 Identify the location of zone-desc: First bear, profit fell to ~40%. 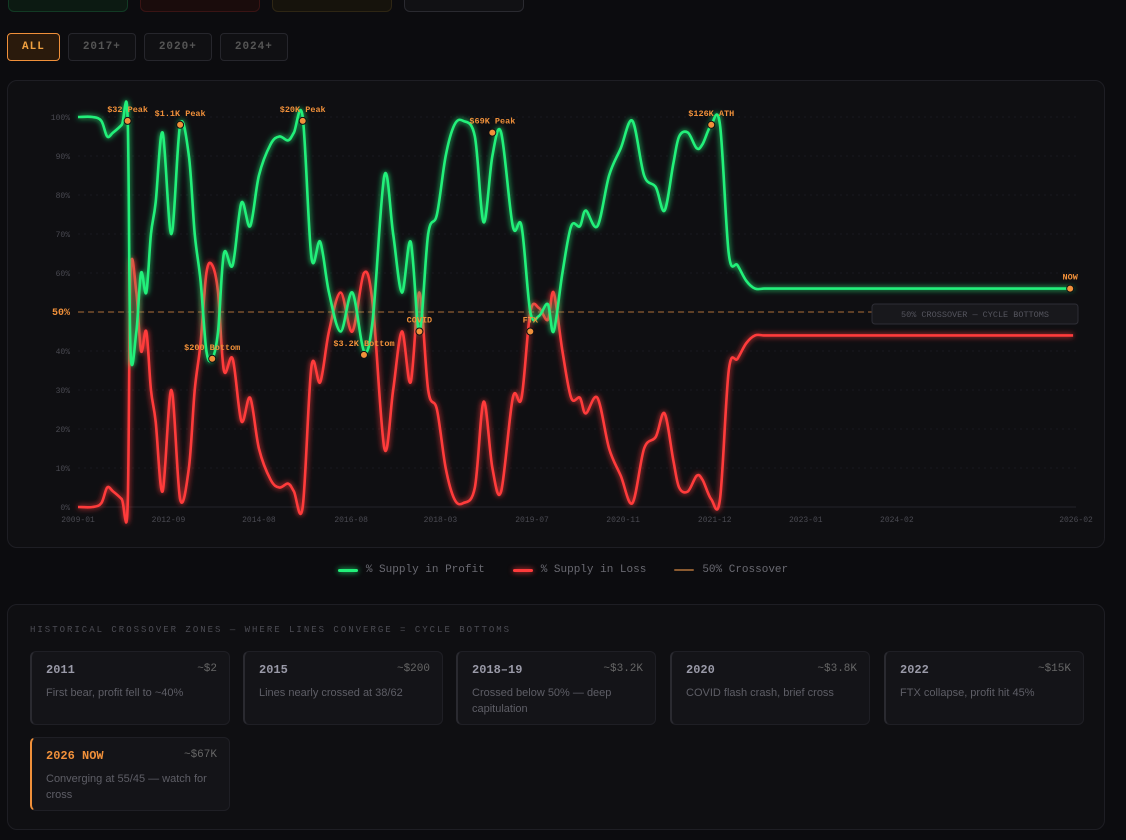
(115, 693).